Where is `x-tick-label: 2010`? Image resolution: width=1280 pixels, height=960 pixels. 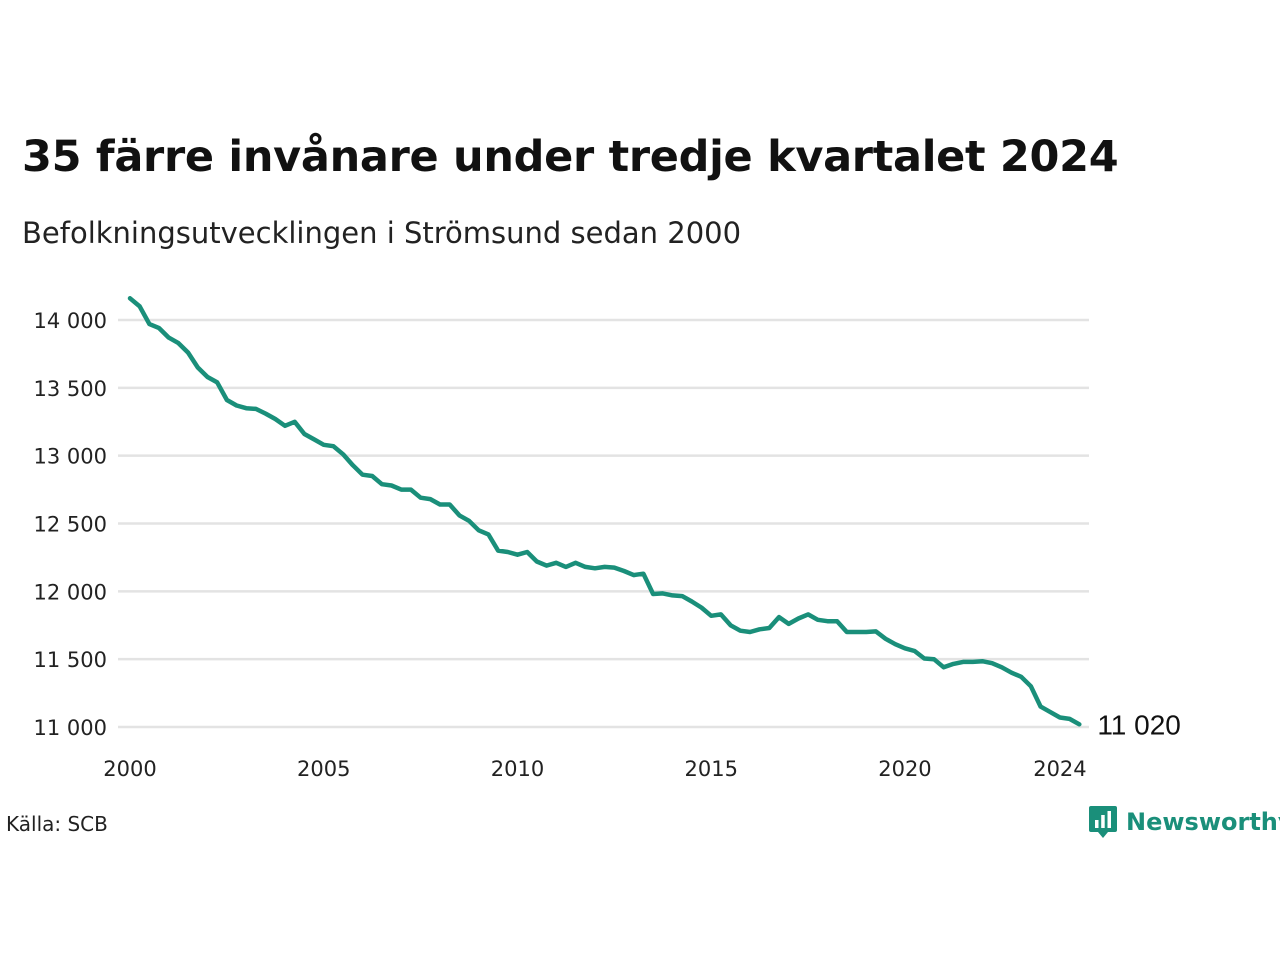
x-tick-label: 2010 is located at coordinates (517, 769).